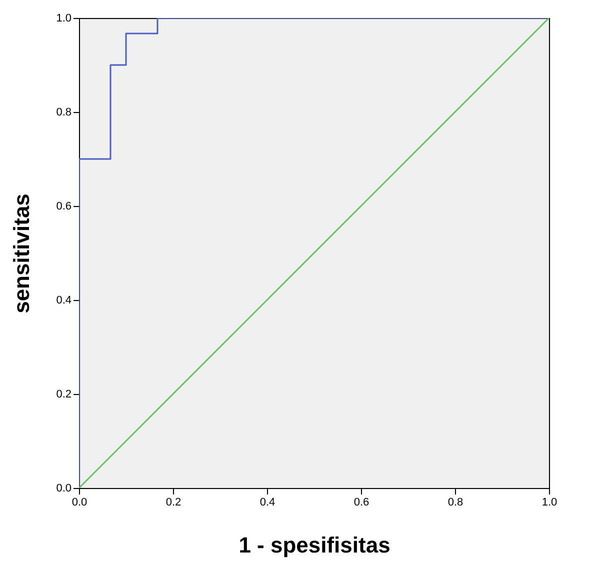 Image resolution: width=589 pixels, height=579 pixels. I want to click on y-tick-label: 0.6, so click(64, 206).